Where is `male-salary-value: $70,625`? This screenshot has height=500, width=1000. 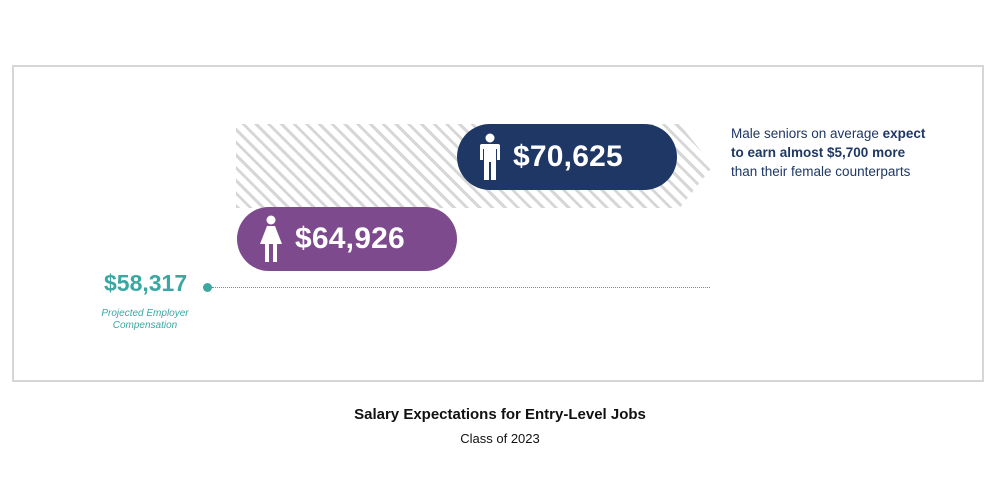 male-salary-value: $70,625 is located at coordinates (568, 156).